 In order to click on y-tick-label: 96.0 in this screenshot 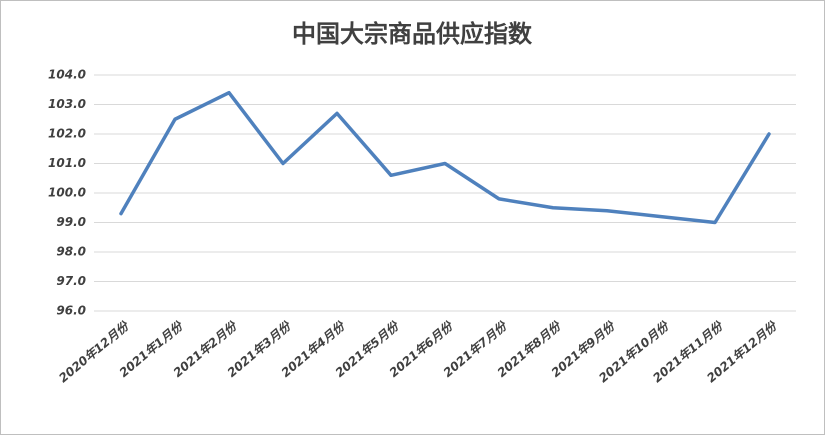, I will do `click(71, 311)`.